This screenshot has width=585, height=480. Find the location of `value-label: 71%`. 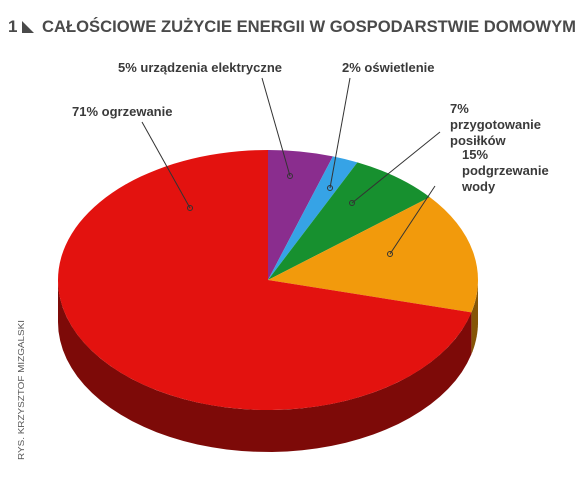

value-label: 71% is located at coordinates (85, 111).